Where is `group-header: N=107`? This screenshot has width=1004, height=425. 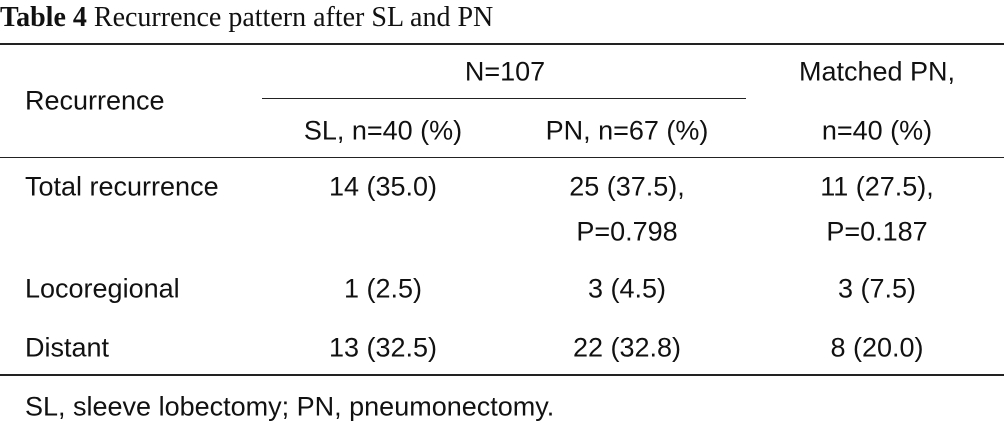
group-header: N=107 is located at coordinates (505, 71).